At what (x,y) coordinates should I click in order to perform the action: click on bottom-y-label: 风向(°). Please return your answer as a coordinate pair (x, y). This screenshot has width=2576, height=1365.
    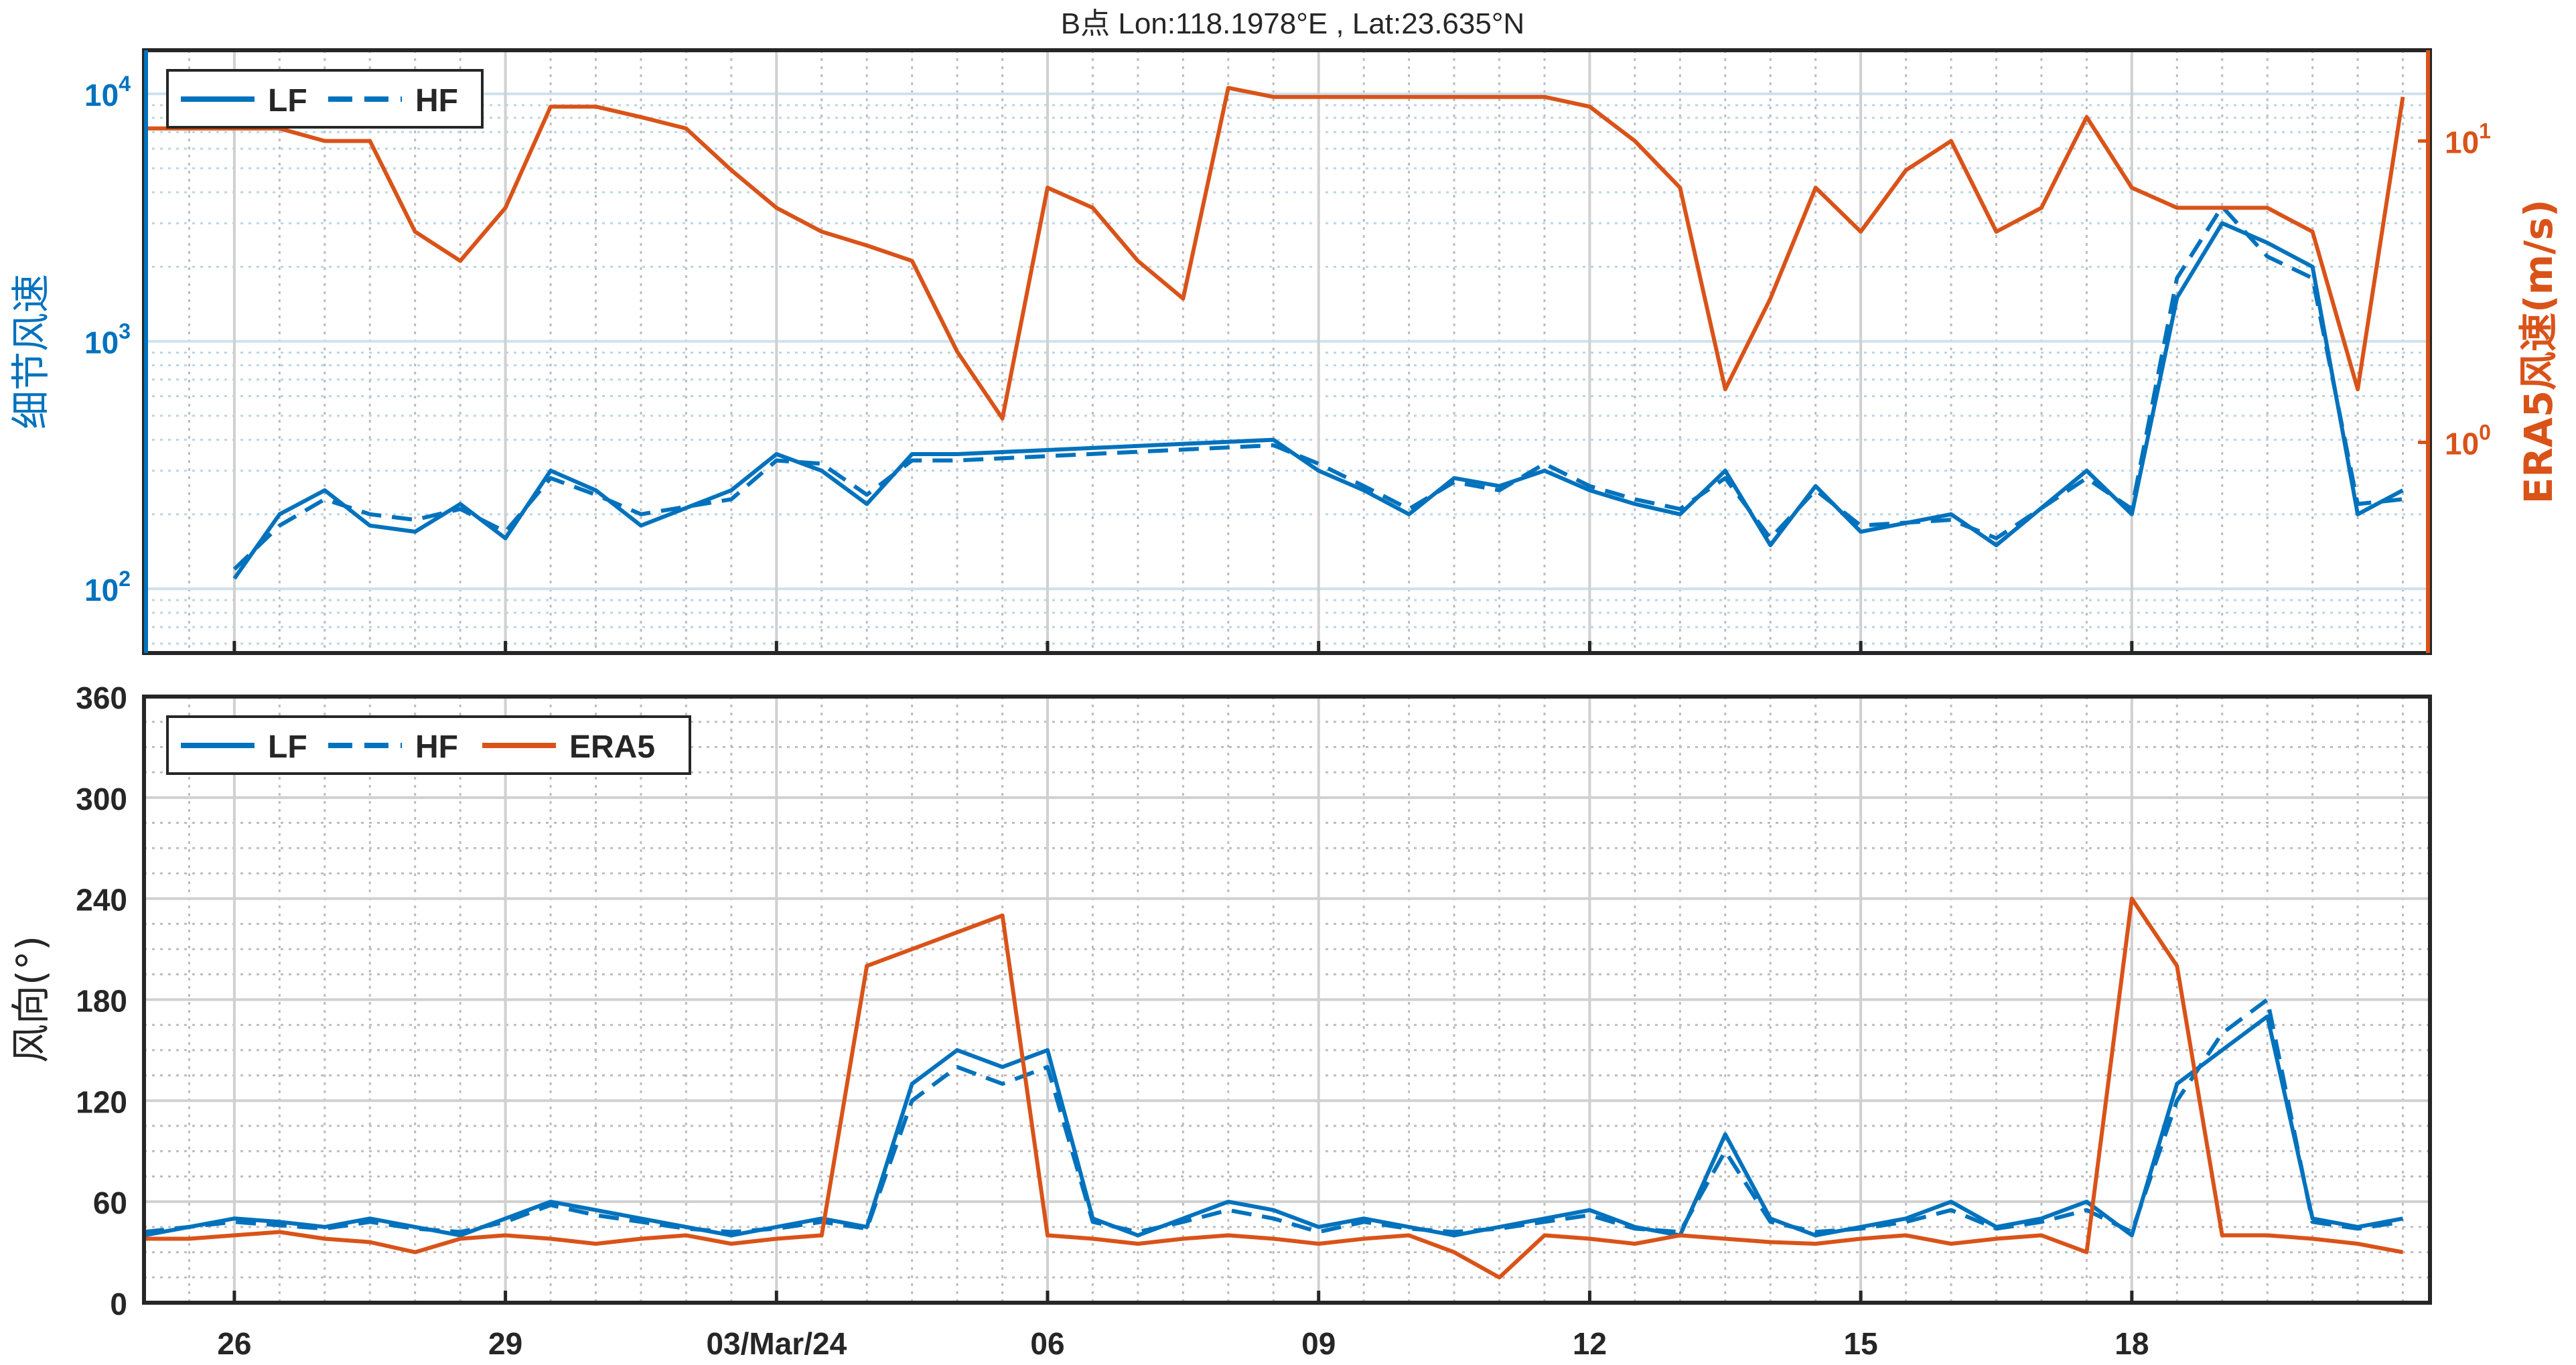
    Looking at the image, I should click on (31, 999).